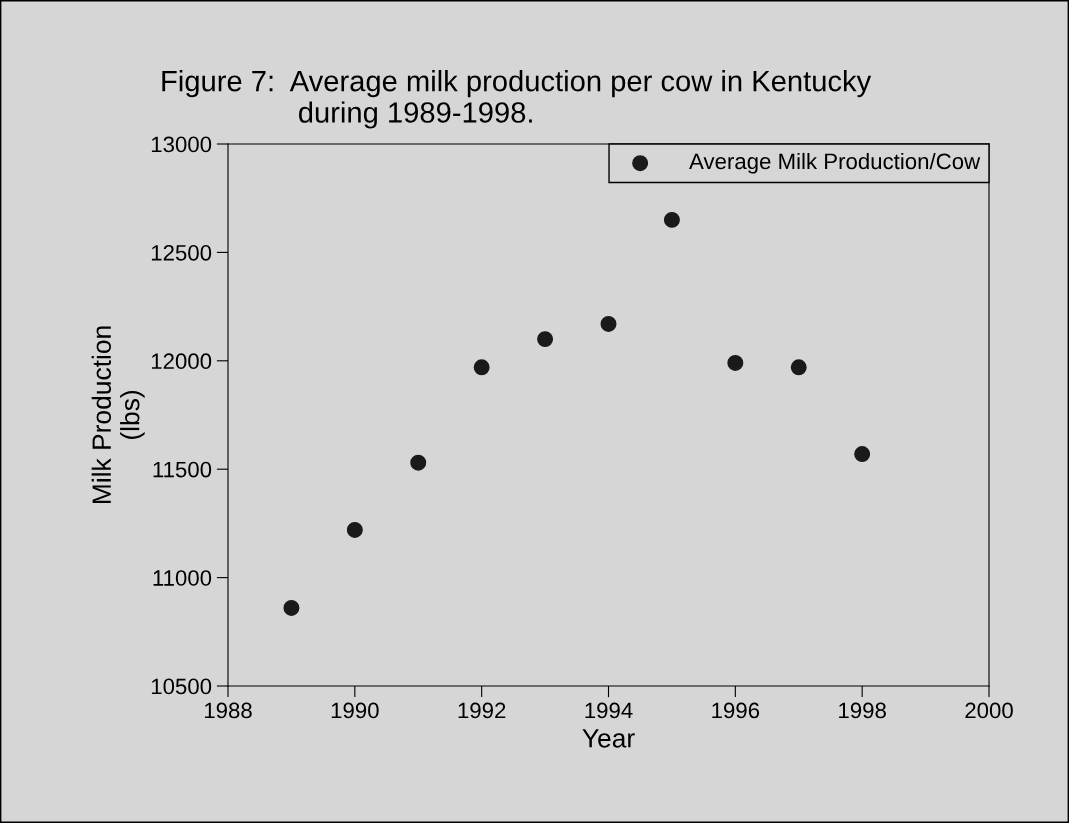  I want to click on y-axis-title: Milk Production (lbs), so click(118, 415).